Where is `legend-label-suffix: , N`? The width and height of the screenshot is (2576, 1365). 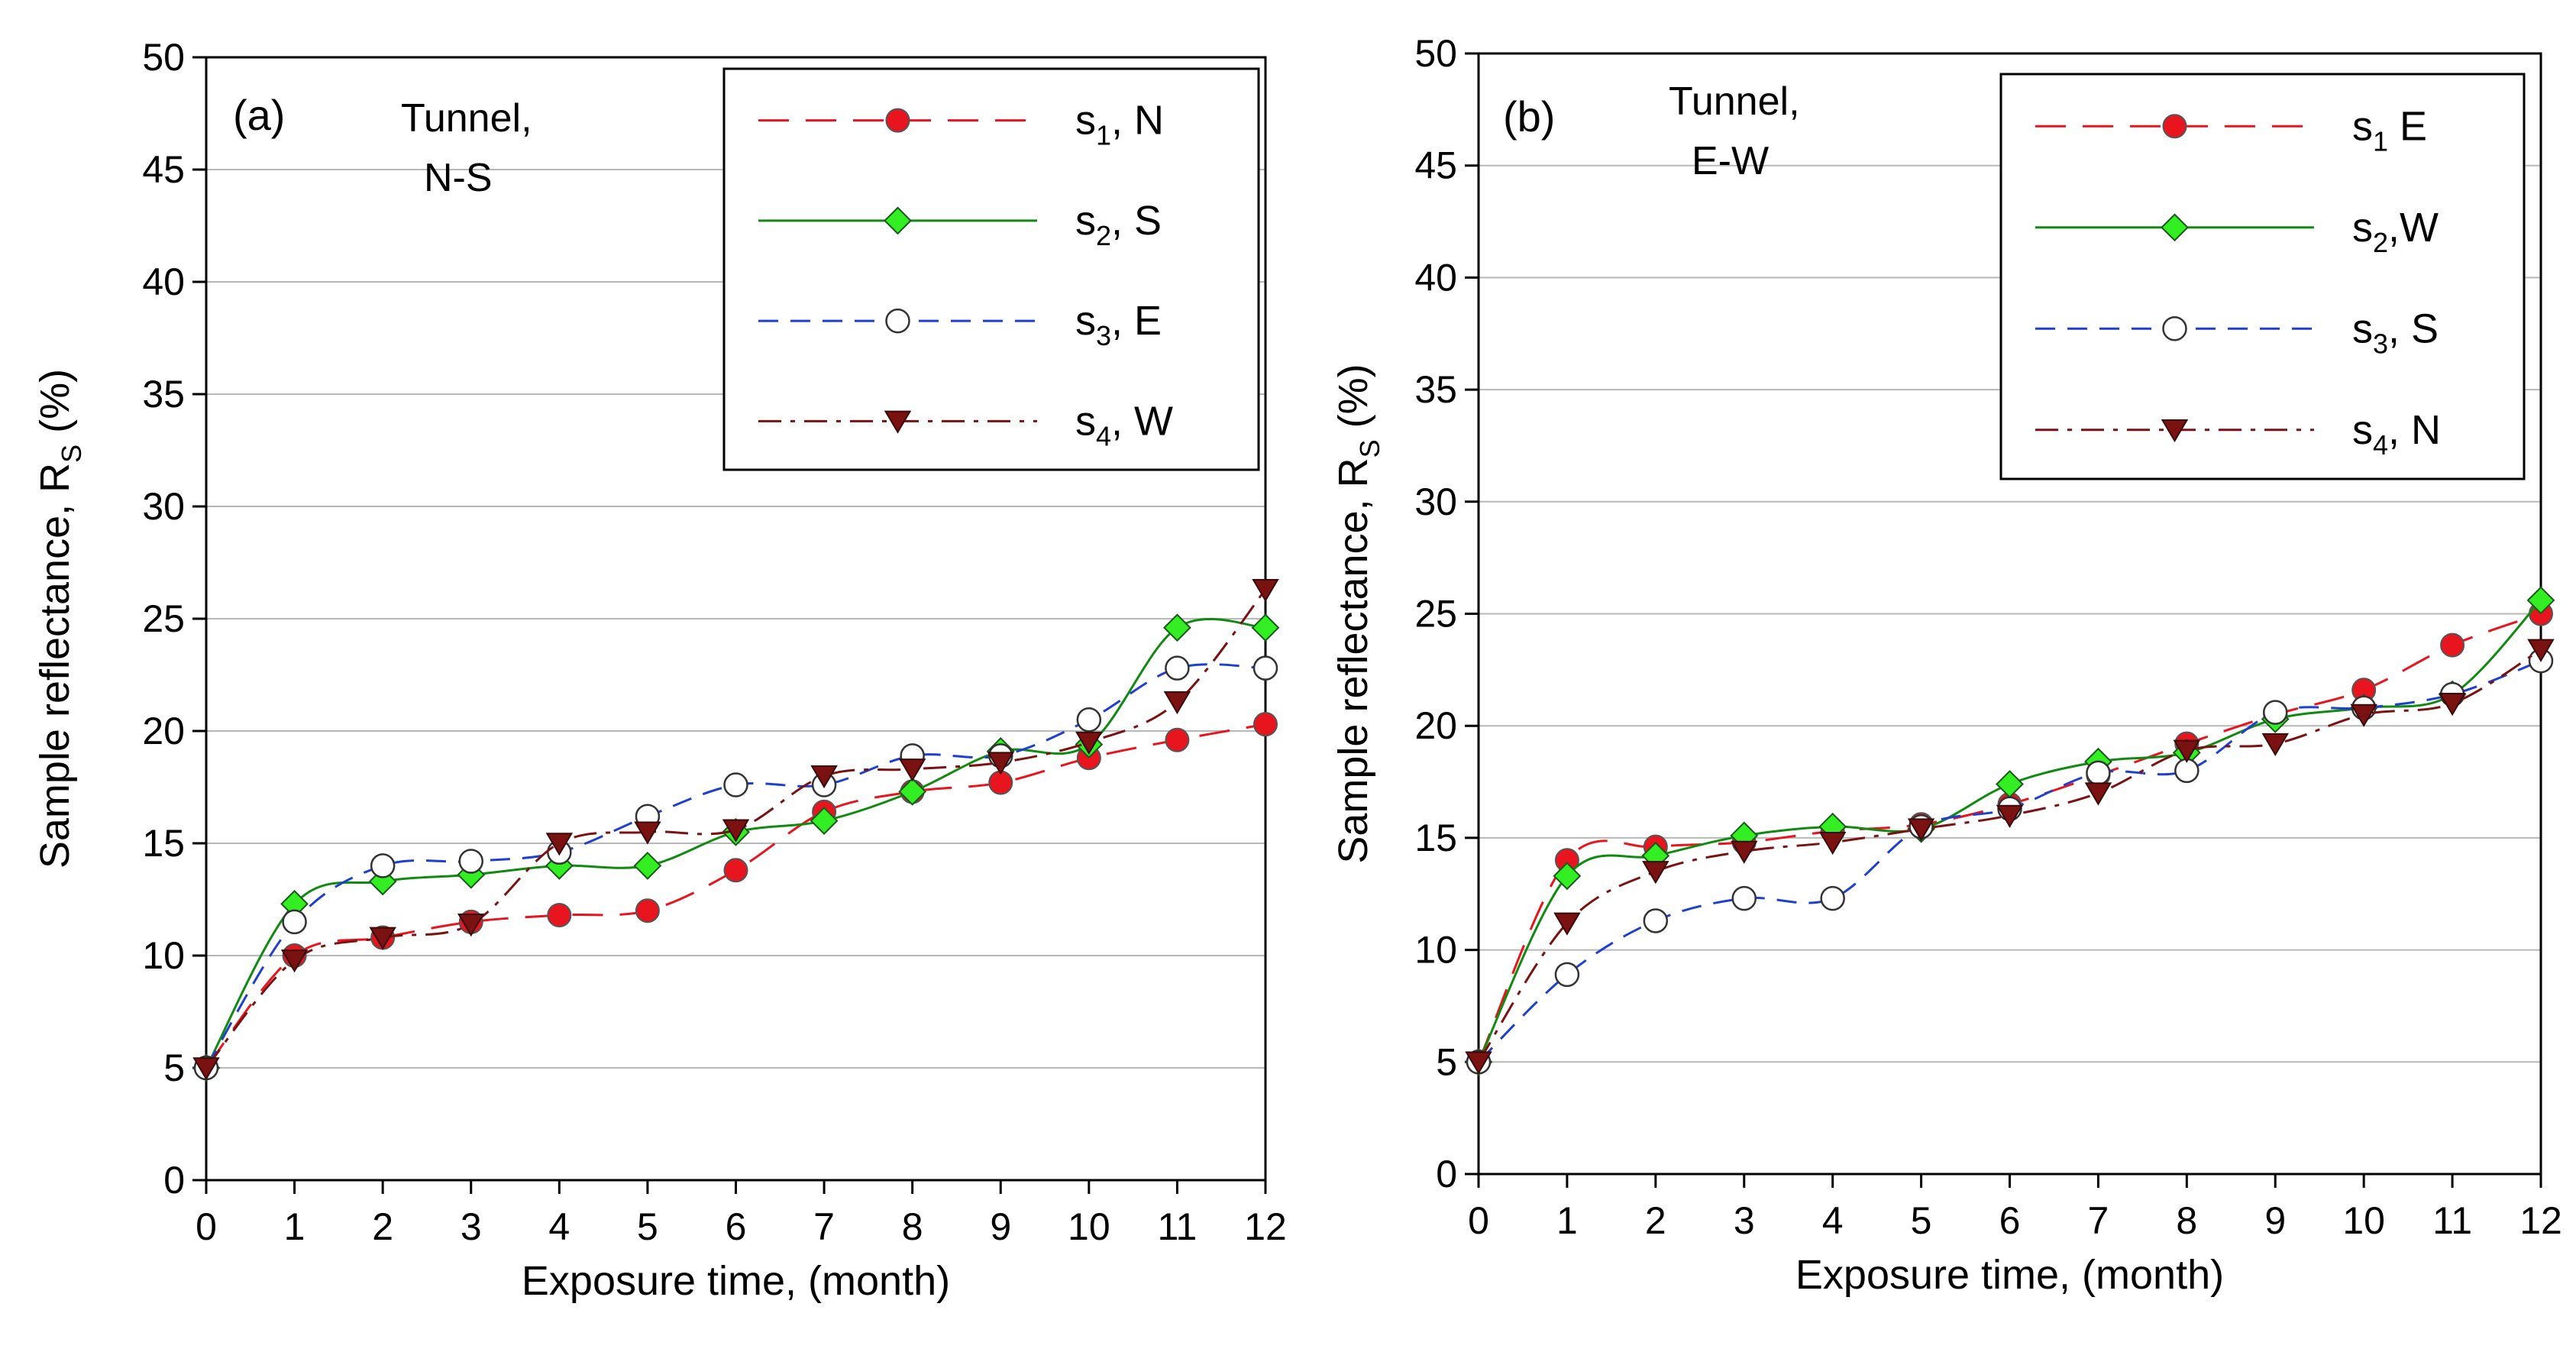
legend-label-suffix: , N is located at coordinates (1137, 121).